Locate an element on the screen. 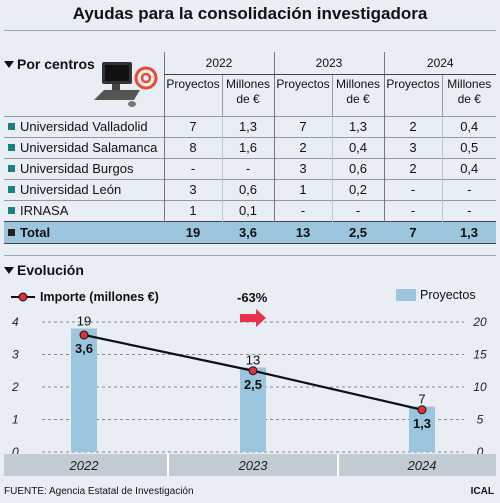 The image size is (500, 503). row-name: Universidad Valladolid is located at coordinates (84, 126).